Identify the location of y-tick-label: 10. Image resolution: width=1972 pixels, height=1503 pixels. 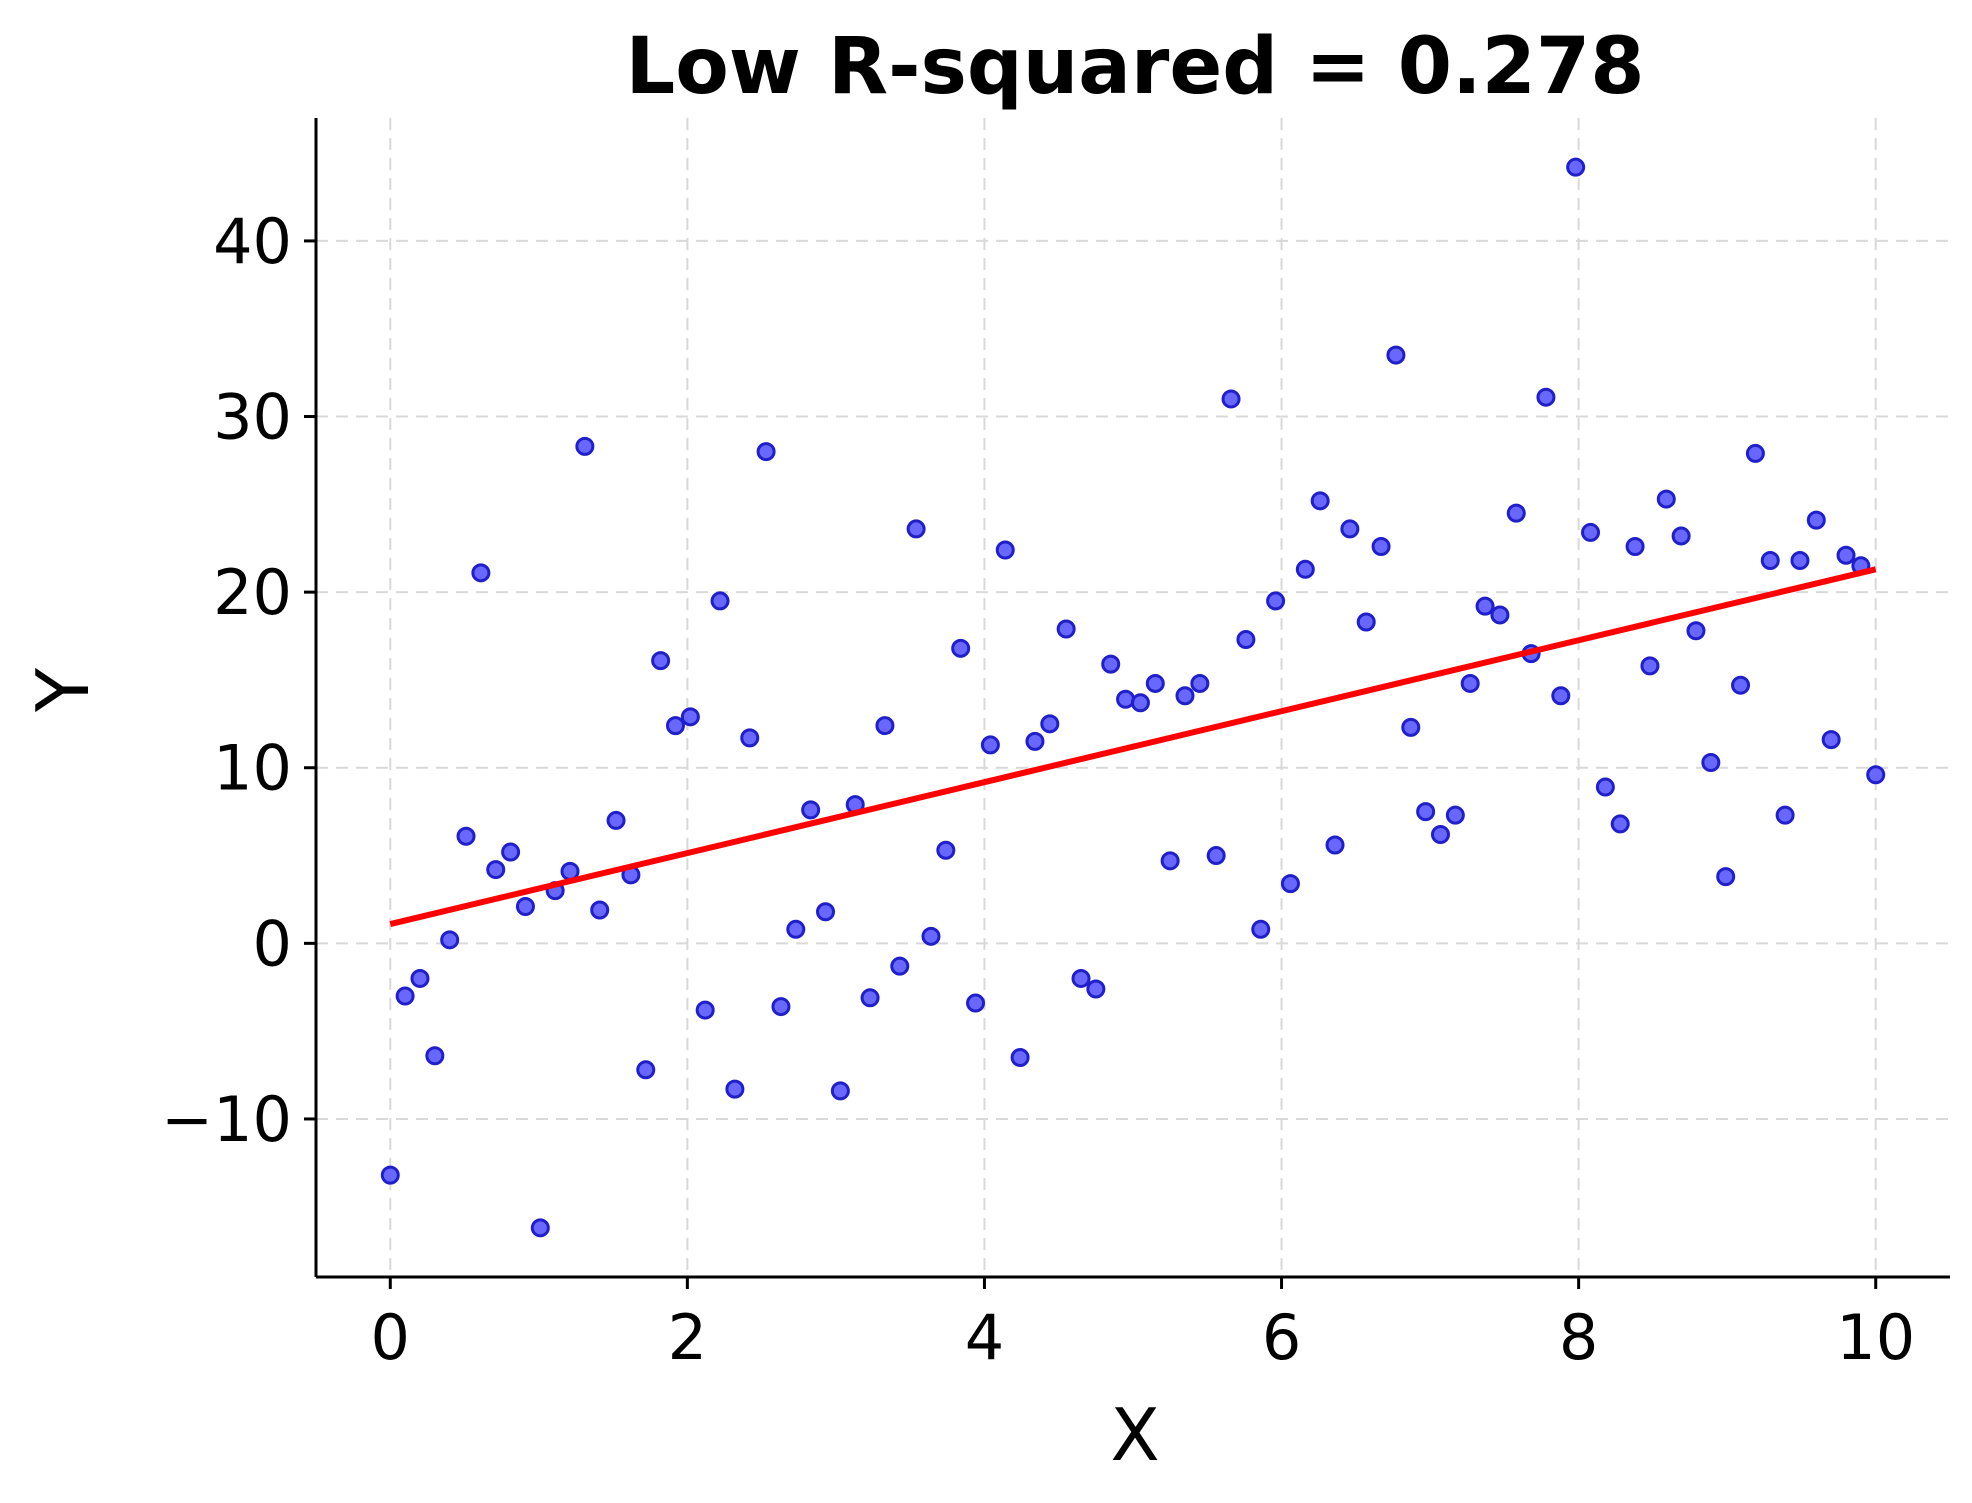
(252, 768).